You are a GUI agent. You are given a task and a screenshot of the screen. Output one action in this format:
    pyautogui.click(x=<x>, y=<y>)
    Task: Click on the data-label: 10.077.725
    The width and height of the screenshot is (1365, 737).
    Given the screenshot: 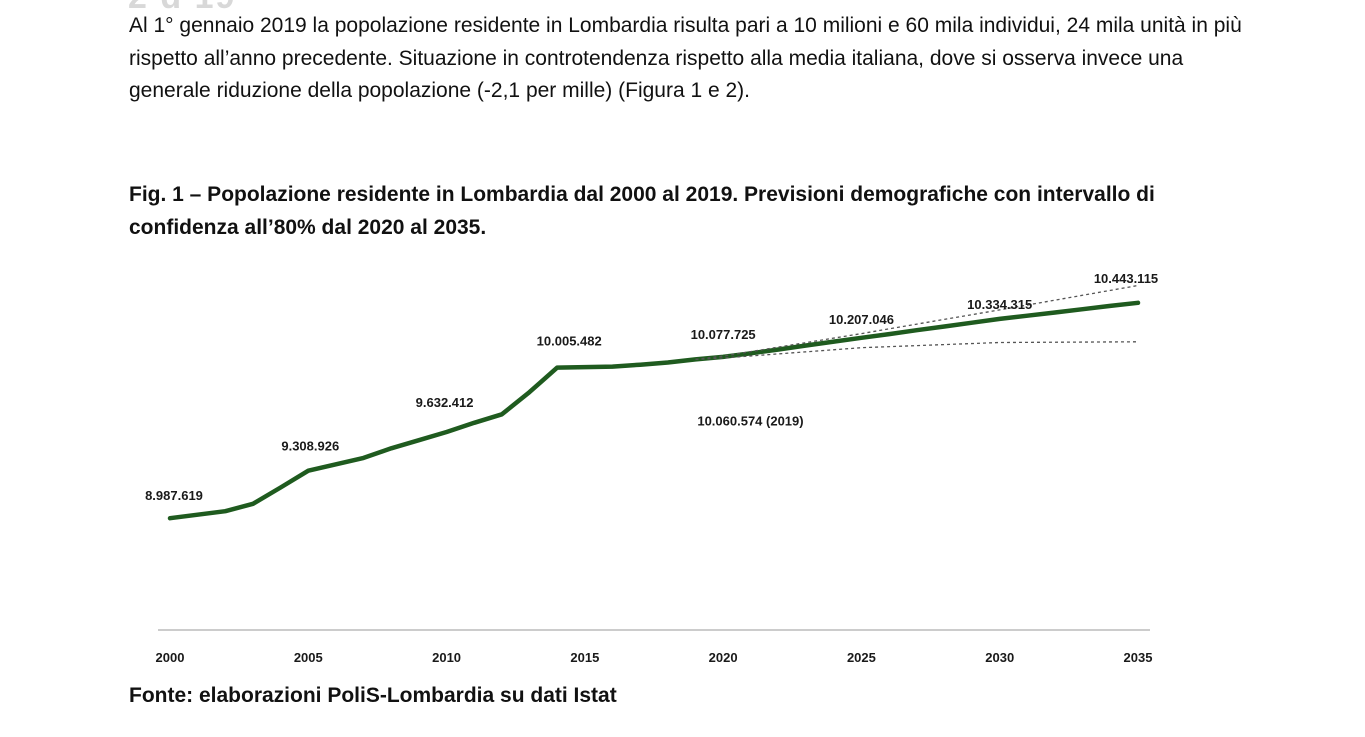 What is the action you would take?
    pyautogui.click(x=723, y=334)
    